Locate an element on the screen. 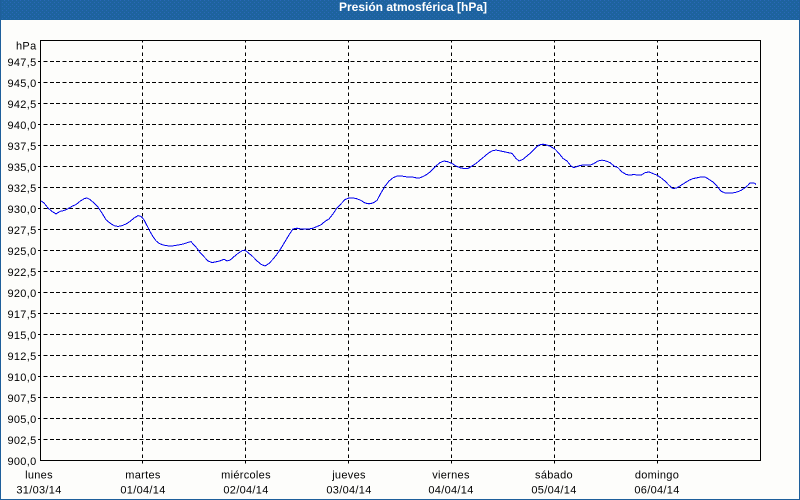  svg-text: 910,0 is located at coordinates (21, 378).